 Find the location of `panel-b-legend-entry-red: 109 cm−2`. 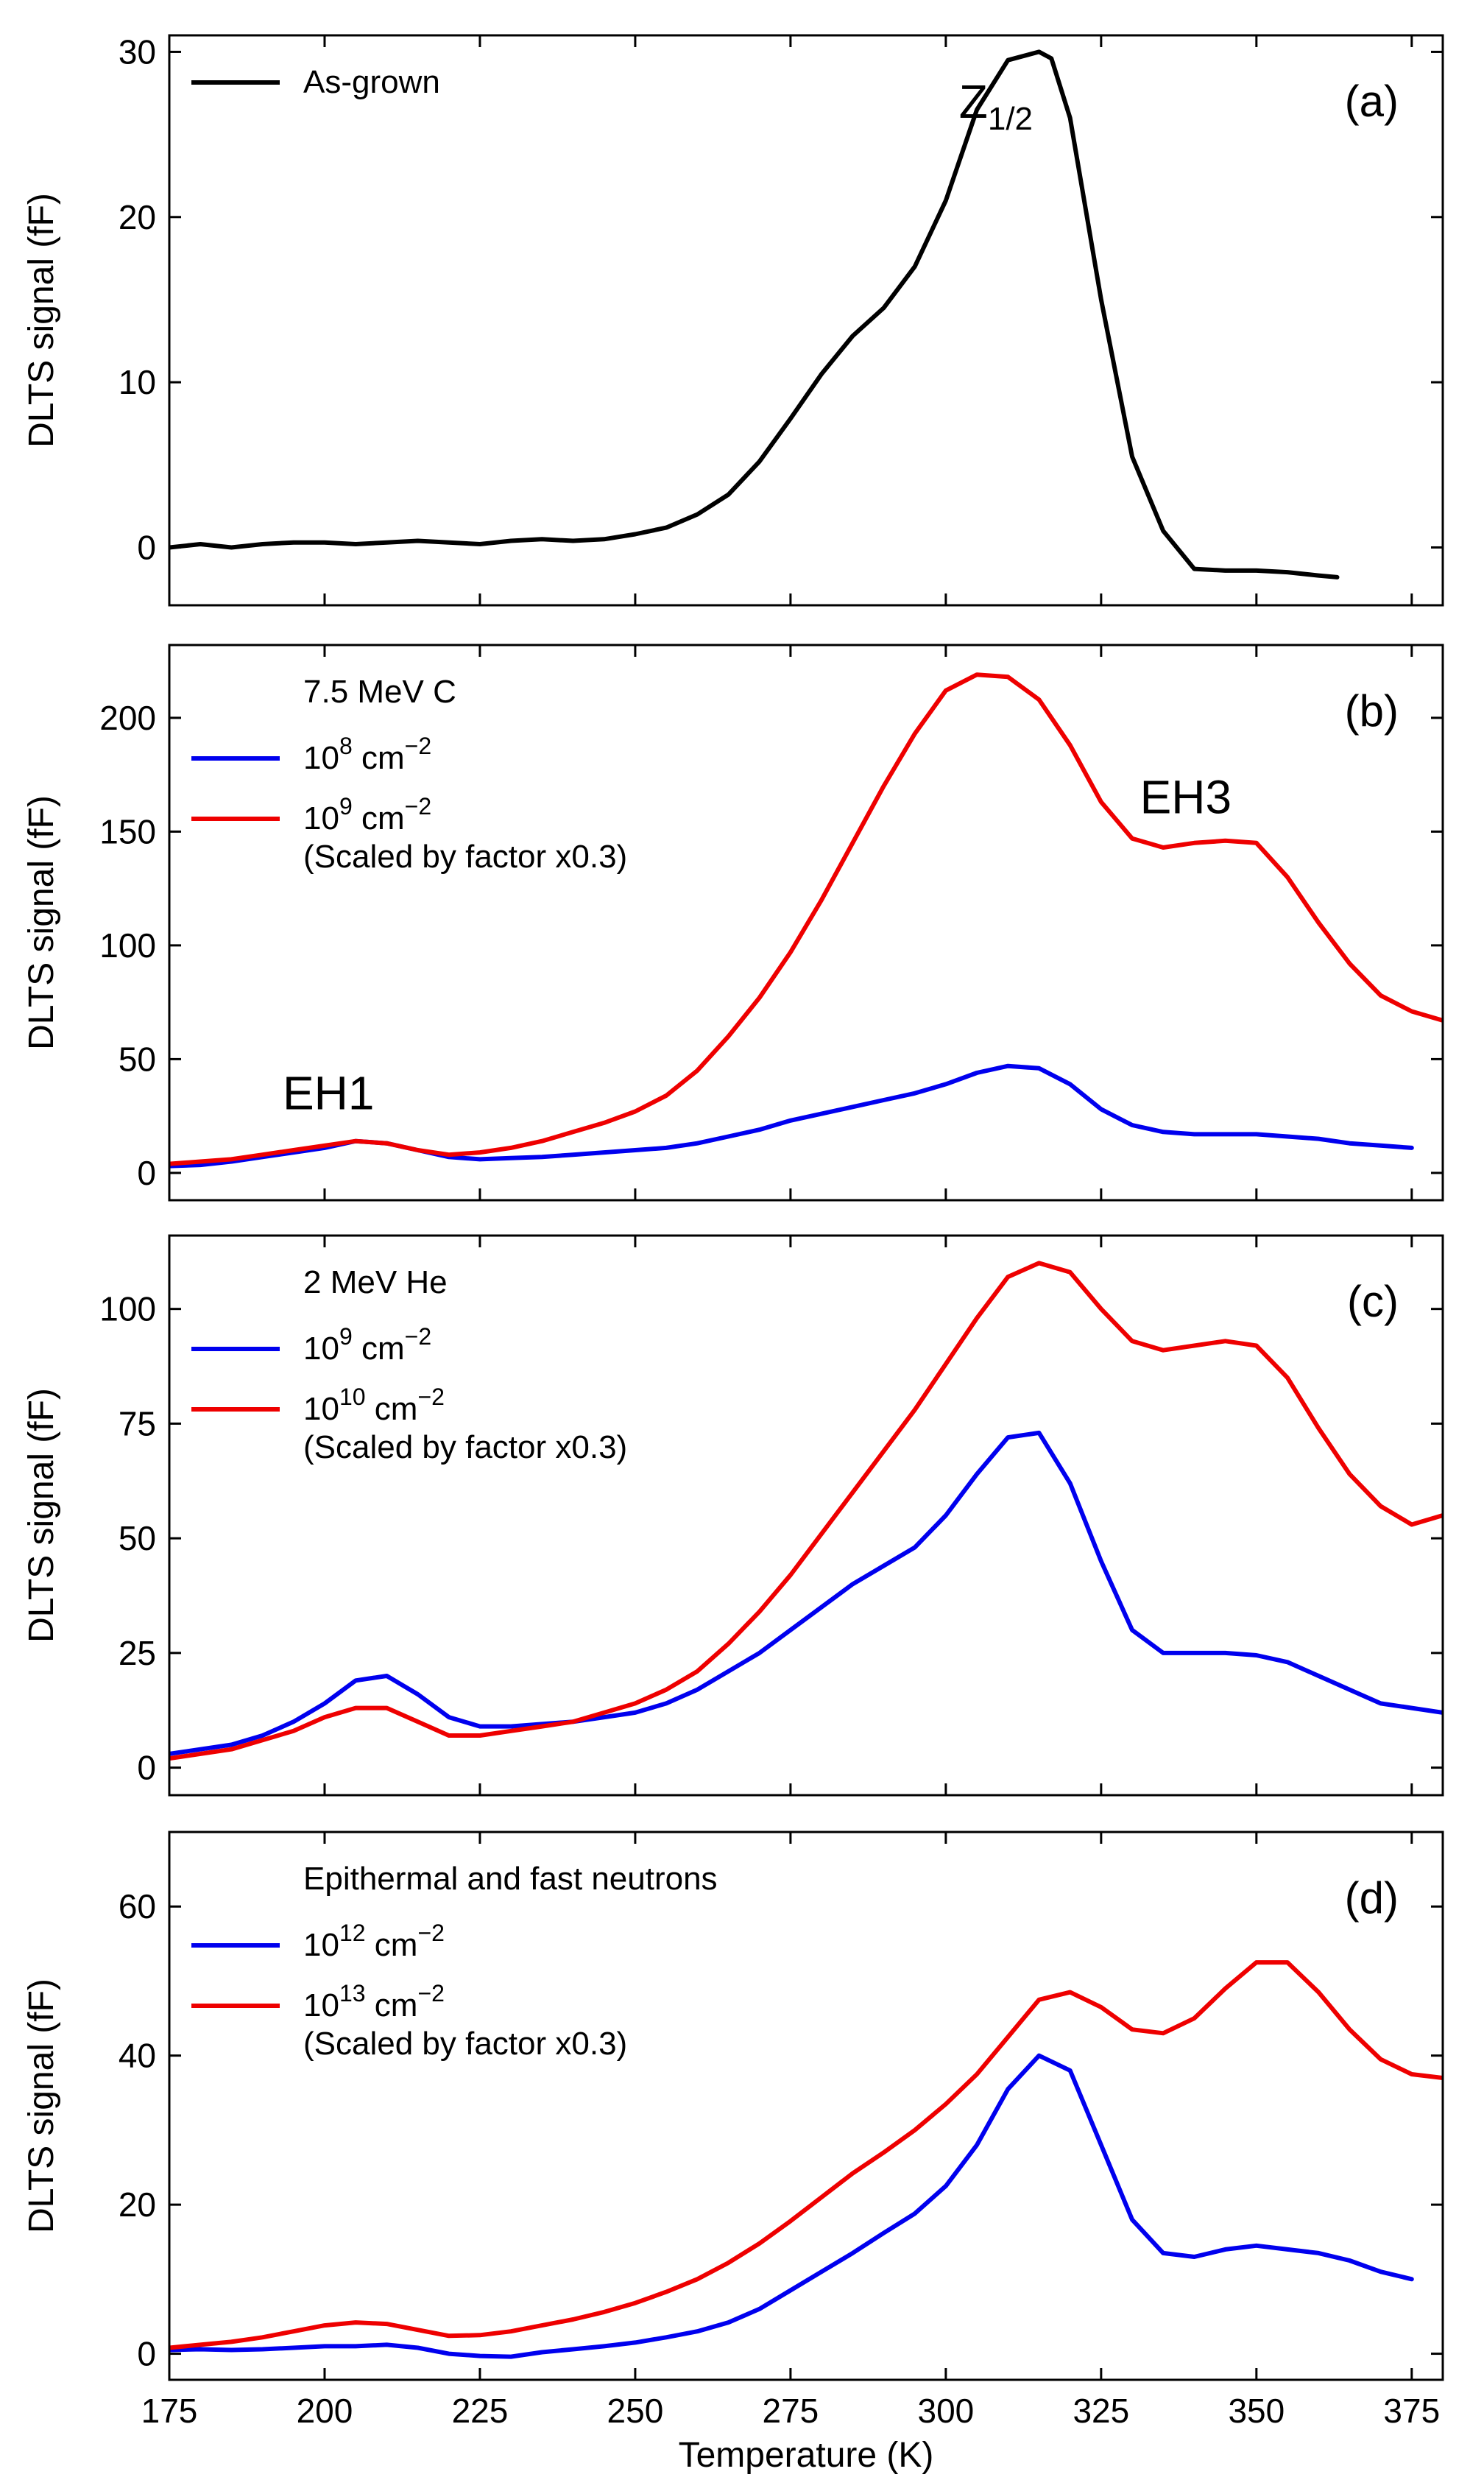

panel-b-legend-entry-red: 109 cm−2 is located at coordinates (367, 814).